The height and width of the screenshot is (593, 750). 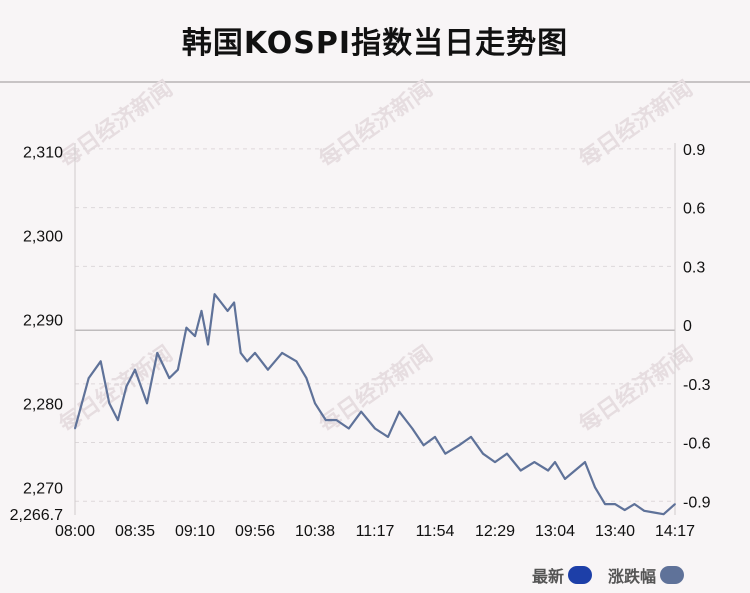 I want to click on legend-latest-label: 最新, so click(x=548, y=576).